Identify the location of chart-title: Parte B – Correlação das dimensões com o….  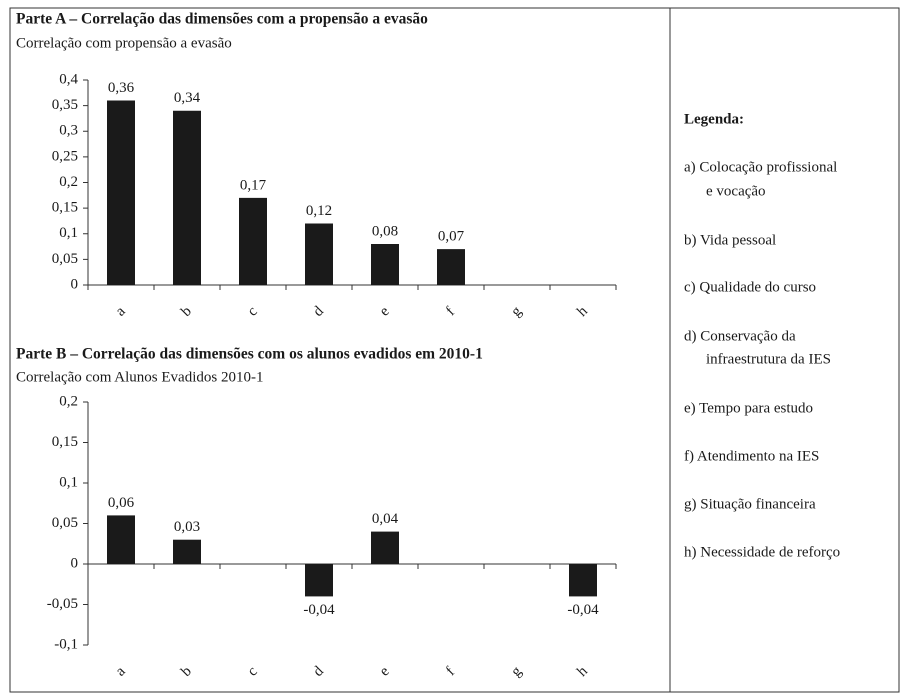
(249, 354).